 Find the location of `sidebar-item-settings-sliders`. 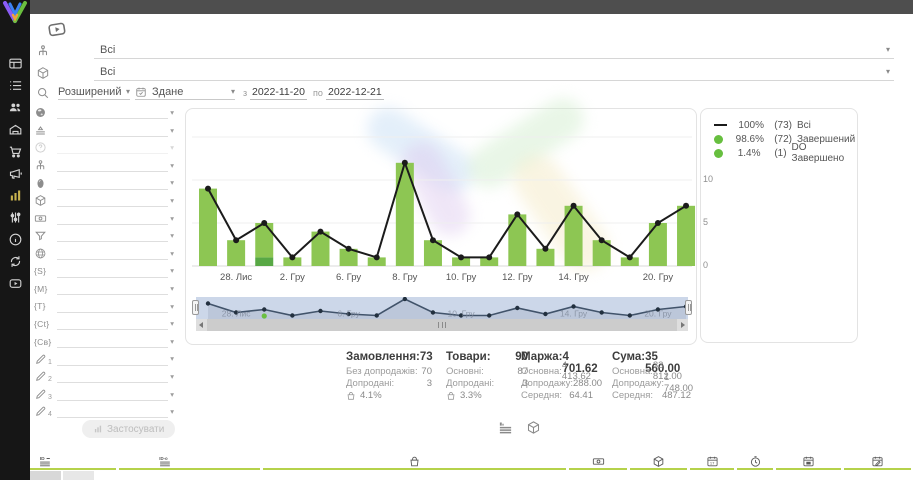

sidebar-item-settings-sliders is located at coordinates (15, 217).